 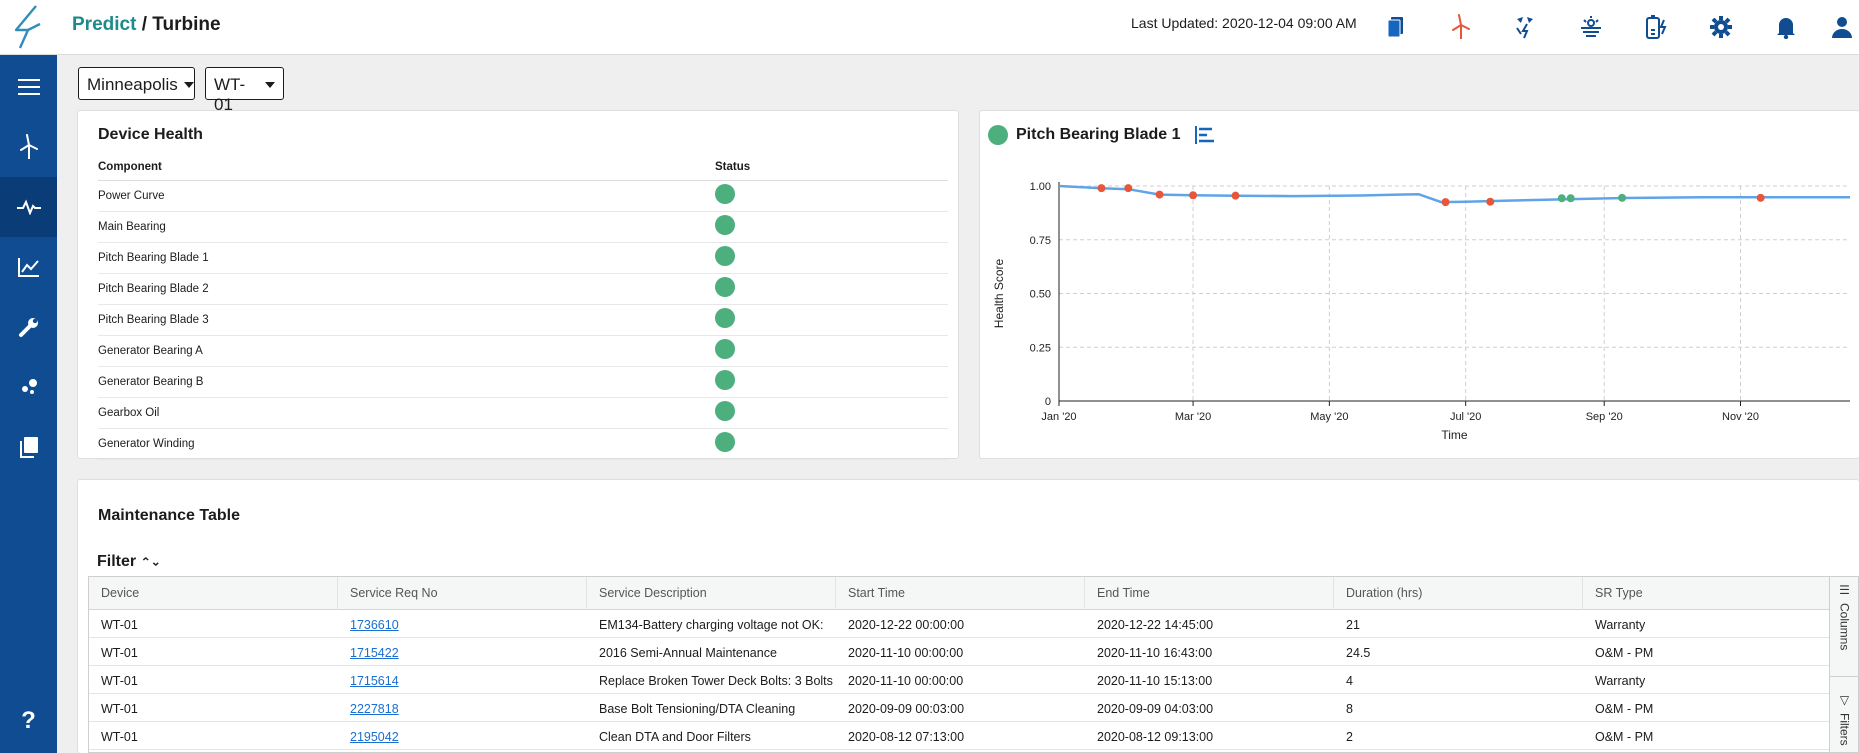 What do you see at coordinates (1842, 27) in the screenshot?
I see `user-icon` at bounding box center [1842, 27].